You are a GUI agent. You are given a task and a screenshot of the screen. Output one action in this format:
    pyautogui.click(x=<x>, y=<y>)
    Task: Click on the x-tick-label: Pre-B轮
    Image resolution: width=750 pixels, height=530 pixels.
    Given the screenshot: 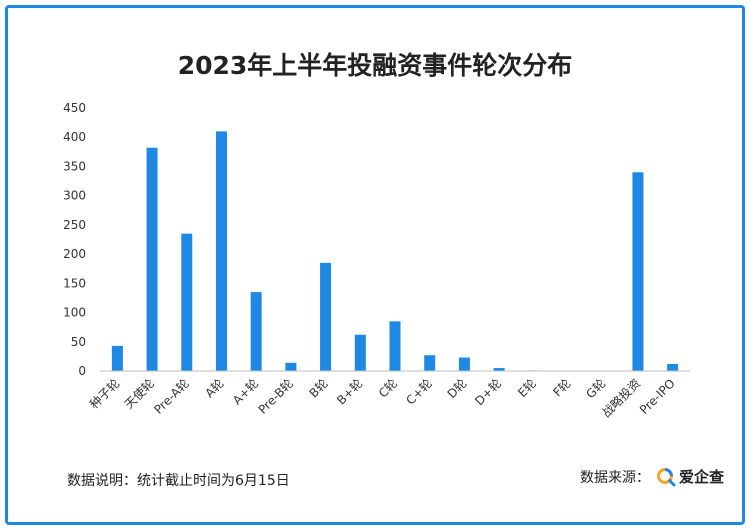 What is the action you would take?
    pyautogui.click(x=276, y=396)
    